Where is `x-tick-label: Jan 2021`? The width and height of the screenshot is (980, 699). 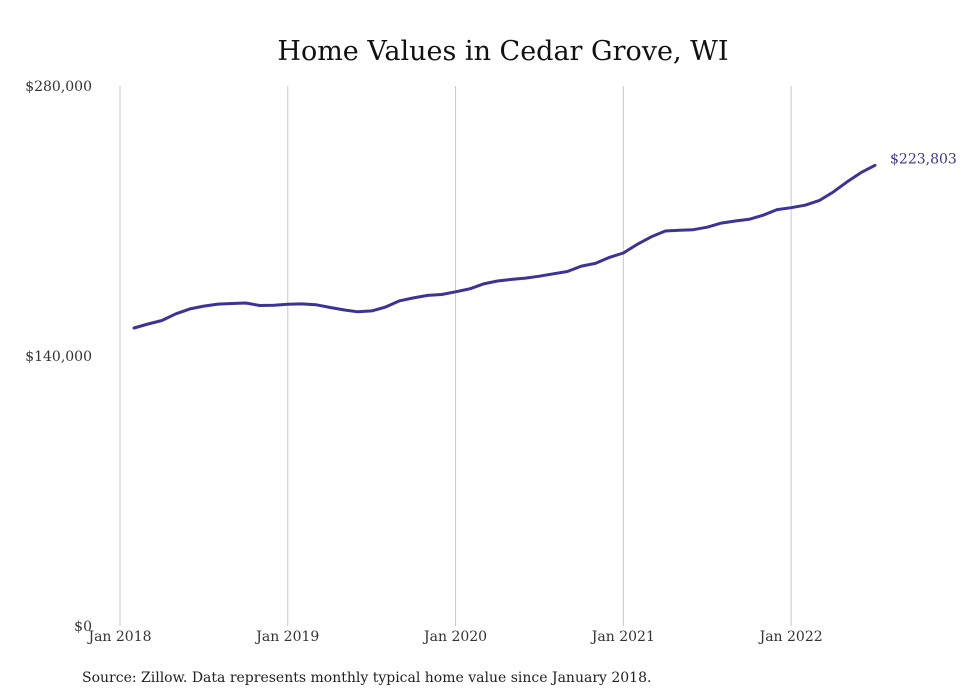
x-tick-label: Jan 2021 is located at coordinates (622, 637).